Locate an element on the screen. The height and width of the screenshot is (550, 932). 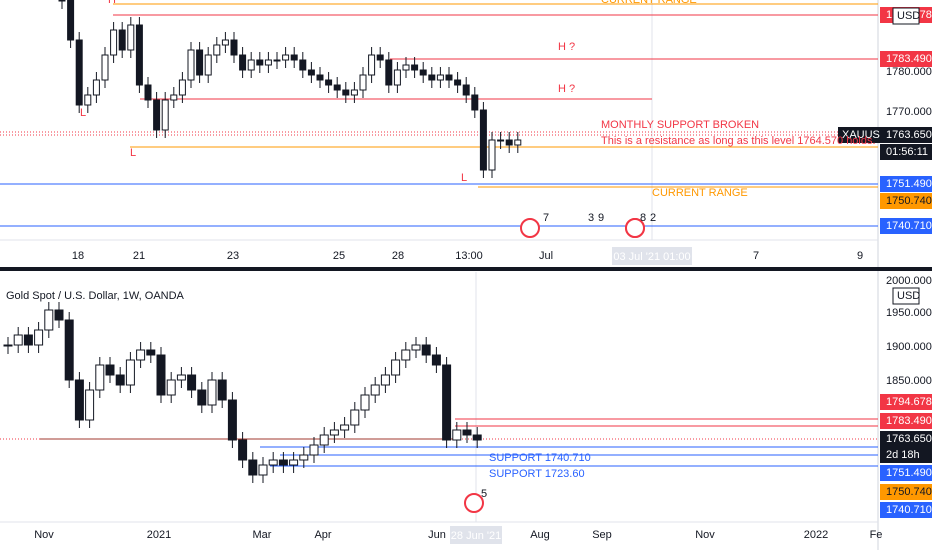
annotation: CURRENT RANGE is located at coordinates (649, 3).